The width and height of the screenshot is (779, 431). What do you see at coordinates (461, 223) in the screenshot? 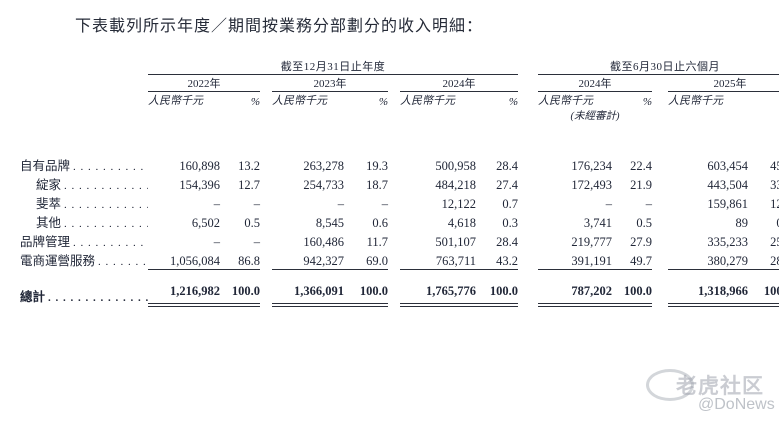
I see `cell-amount: 4,618` at bounding box center [461, 223].